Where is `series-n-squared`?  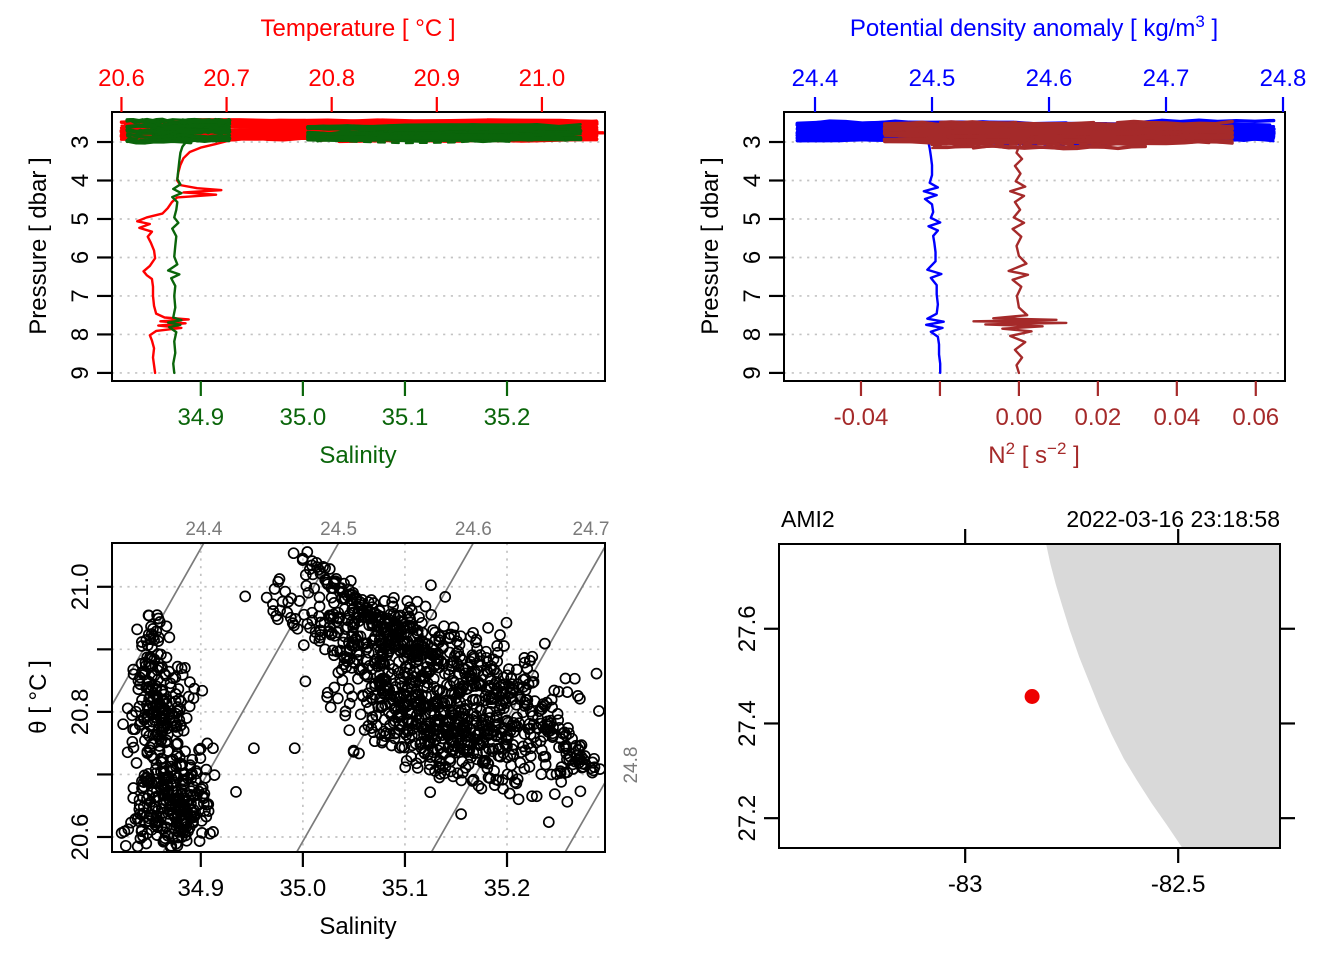 series-n-squared is located at coordinates (1058, 247).